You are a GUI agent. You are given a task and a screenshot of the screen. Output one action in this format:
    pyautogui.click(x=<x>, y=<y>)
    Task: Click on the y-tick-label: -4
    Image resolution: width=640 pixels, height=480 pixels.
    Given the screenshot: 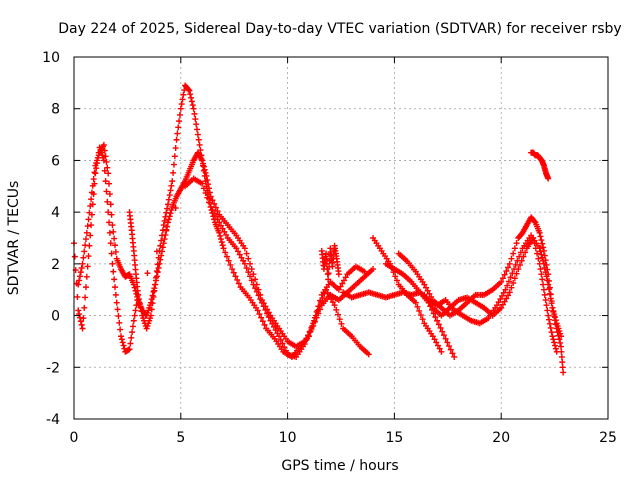 What is the action you would take?
    pyautogui.click(x=53, y=420)
    